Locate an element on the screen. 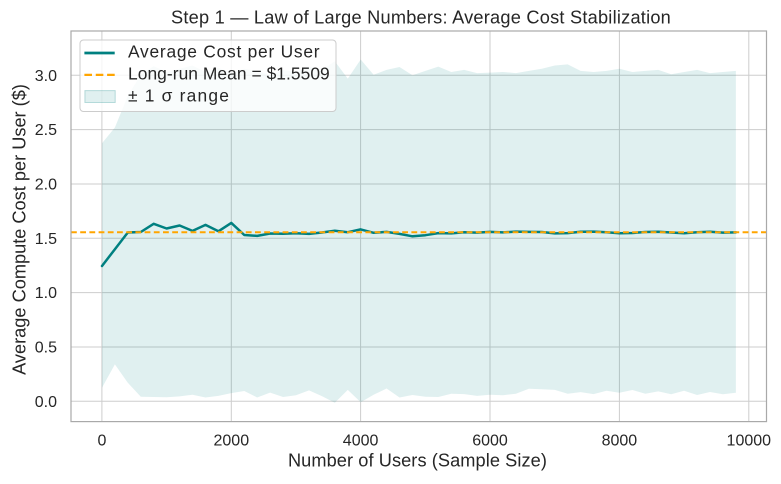  svg-text: Average Cost per User is located at coordinates (224, 52).